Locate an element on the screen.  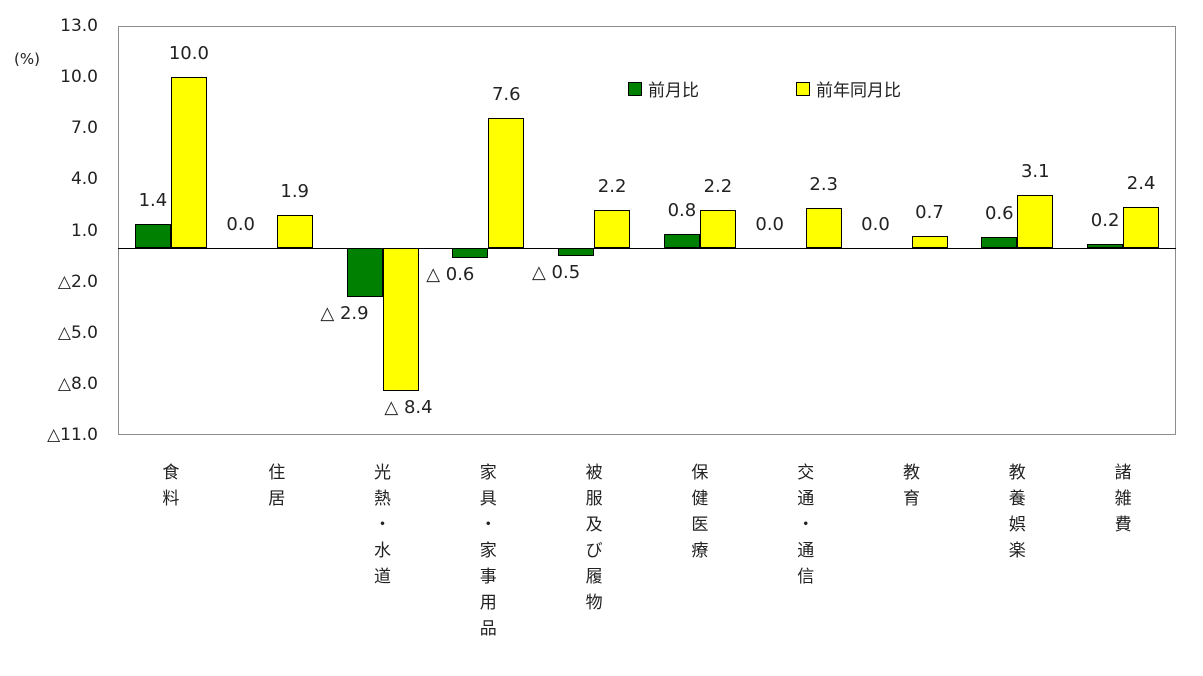
y-tick-label: 7.0 is located at coordinates (84, 128).